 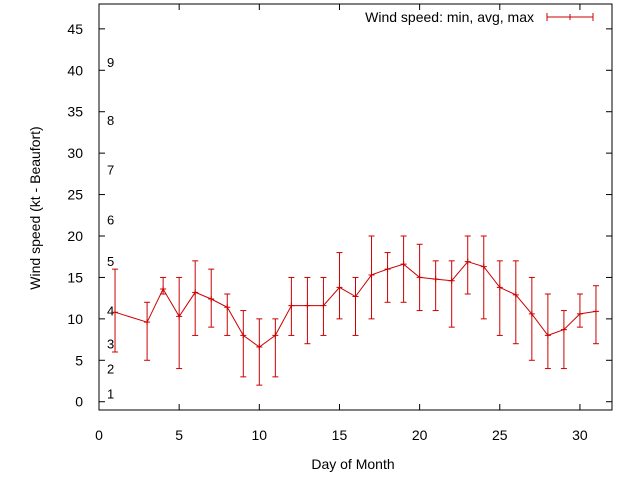 What do you see at coordinates (75, 29) in the screenshot?
I see `y-tick-label: 45` at bounding box center [75, 29].